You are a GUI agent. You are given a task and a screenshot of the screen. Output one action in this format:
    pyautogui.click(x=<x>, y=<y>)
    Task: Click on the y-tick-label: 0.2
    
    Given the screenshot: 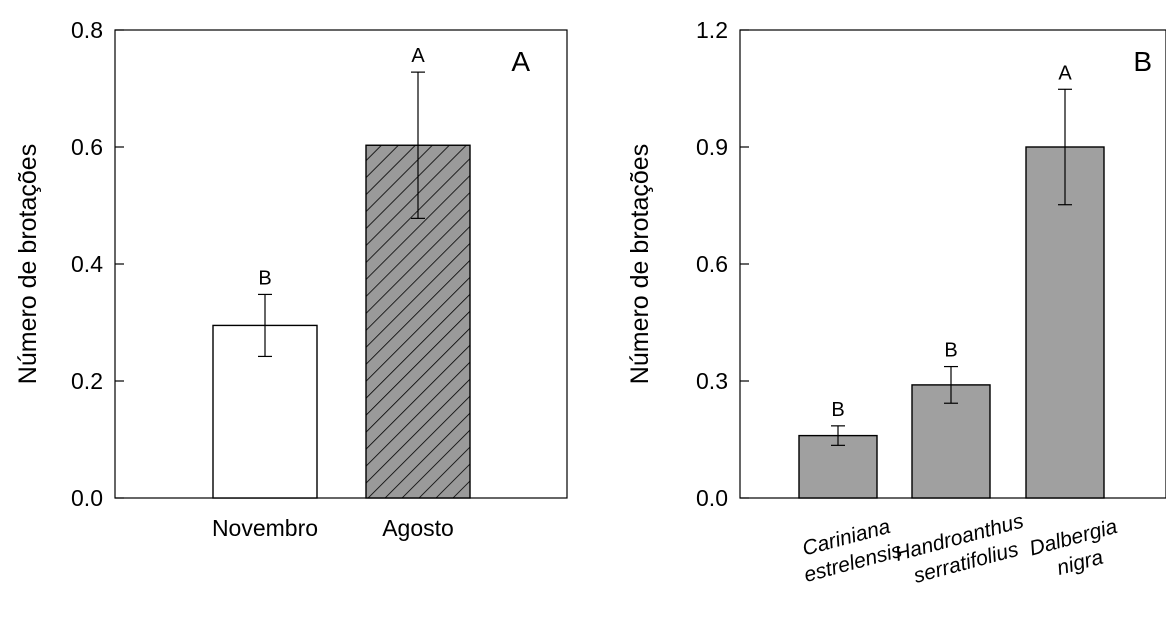 What is the action you would take?
    pyautogui.click(x=87, y=381)
    